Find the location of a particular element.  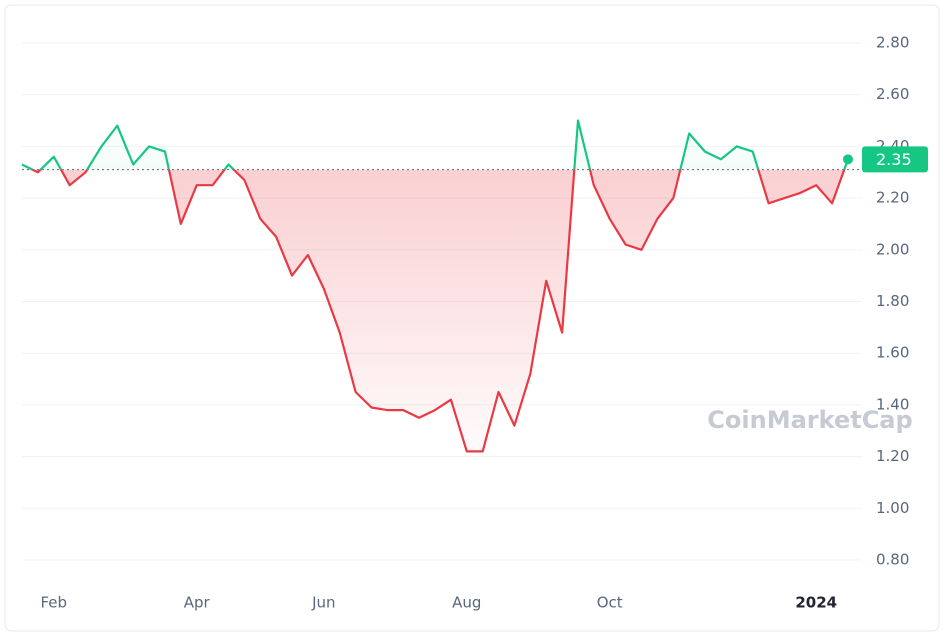

price-tag-label: 2.35 is located at coordinates (894, 159).